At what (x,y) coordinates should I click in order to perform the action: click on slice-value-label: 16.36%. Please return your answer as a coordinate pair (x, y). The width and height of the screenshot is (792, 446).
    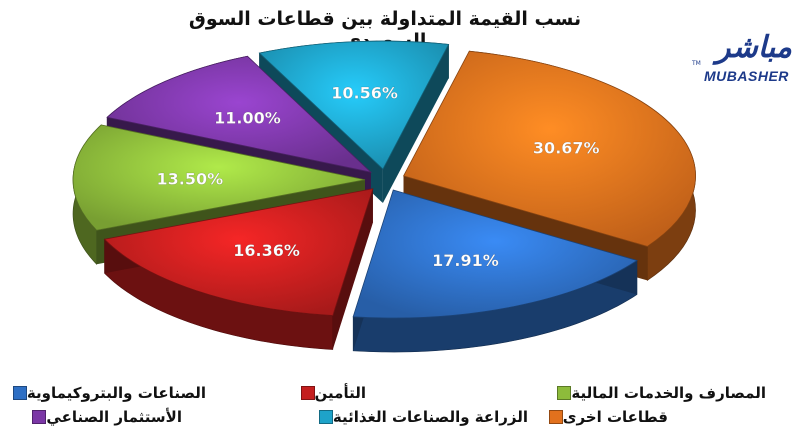
    Looking at the image, I should click on (266, 250).